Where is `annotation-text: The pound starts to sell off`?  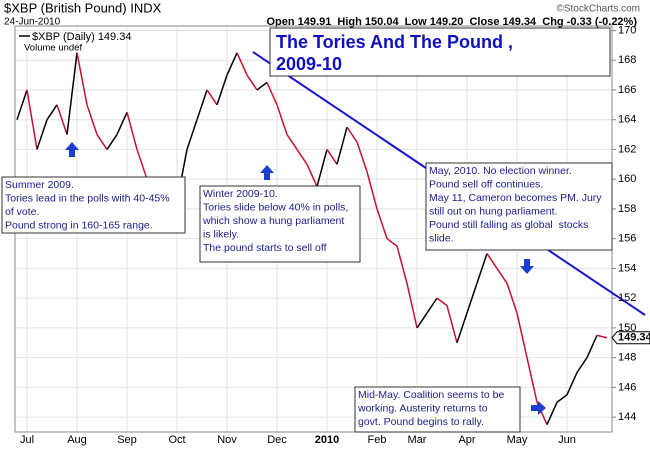 annotation-text: The pound starts to sell off is located at coordinates (265, 248).